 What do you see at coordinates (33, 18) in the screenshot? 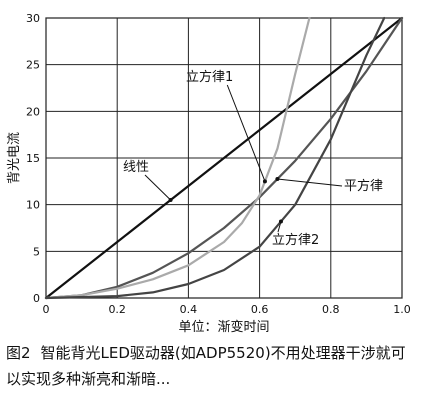
I see `y-tick-label: 30` at bounding box center [33, 18].